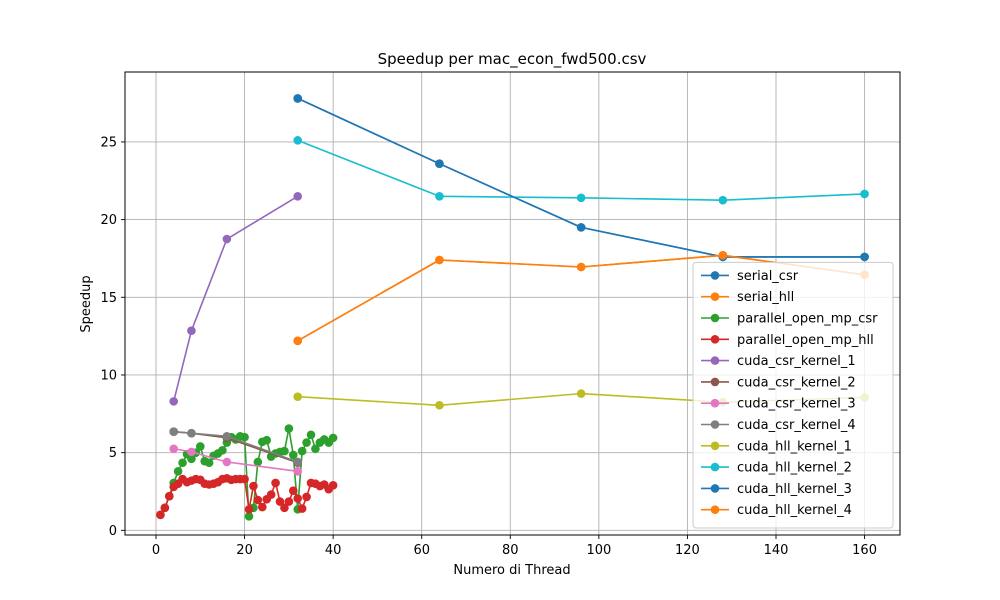  What do you see at coordinates (333, 550) in the screenshot?
I see `x-tick-label: 40` at bounding box center [333, 550].